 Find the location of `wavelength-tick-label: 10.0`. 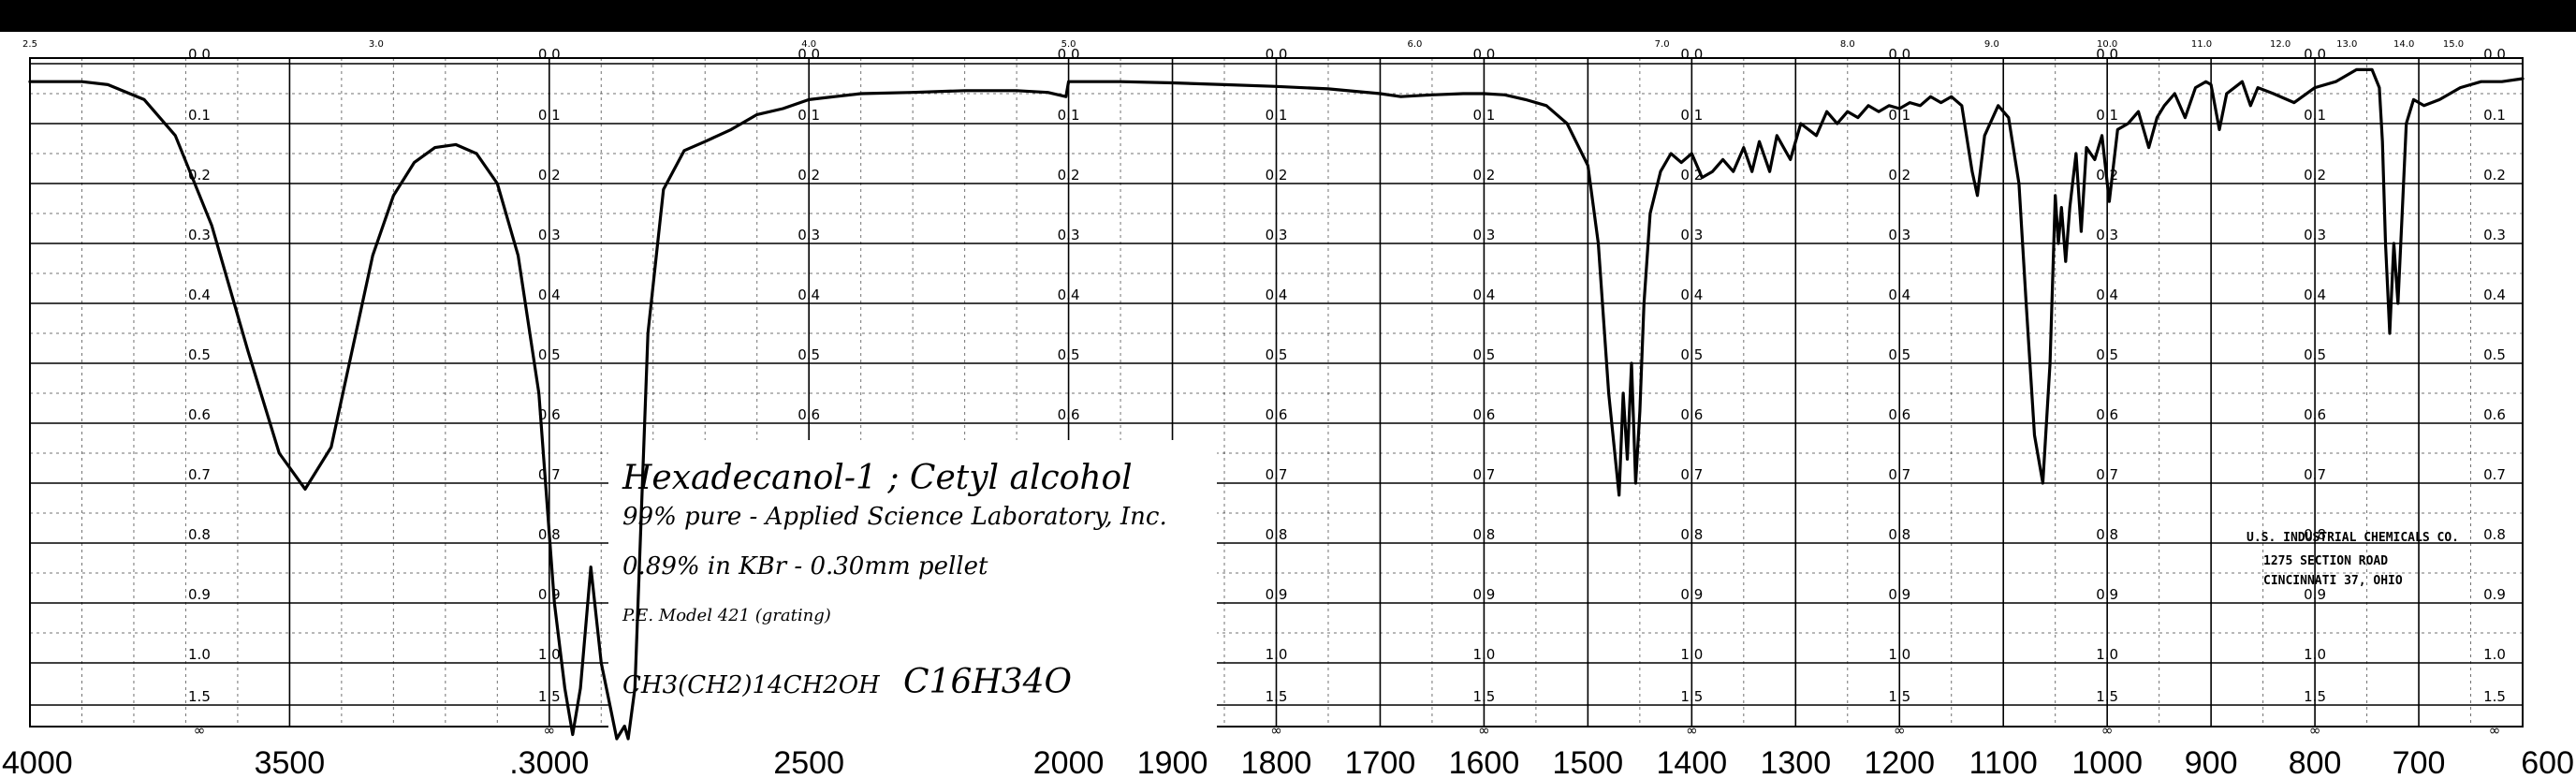

wavelength-tick-label: 10.0 is located at coordinates (2107, 44).